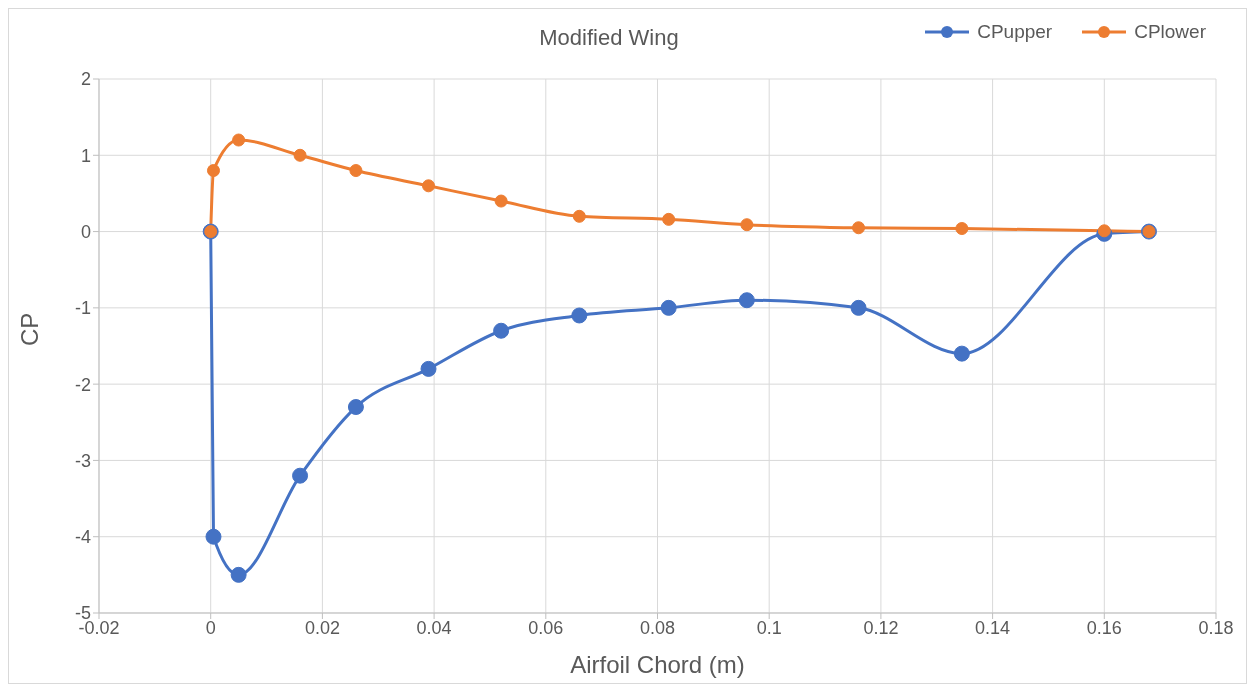 The width and height of the screenshot is (1255, 692). Describe the element at coordinates (85, 155) in the screenshot. I see `y-tick-label: 1` at that location.